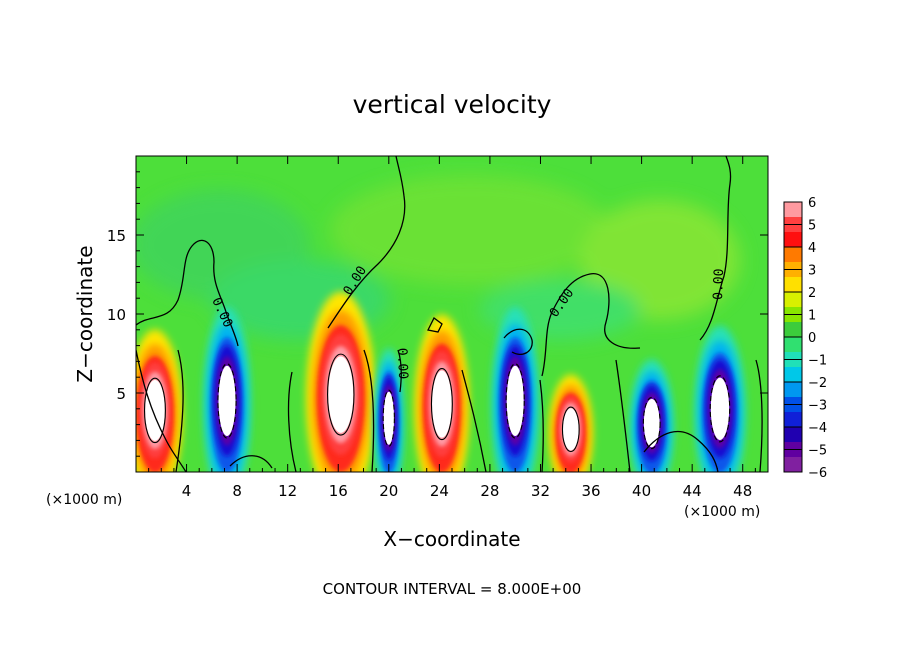 This screenshot has width=904, height=654. I want to click on y-tick-label: 10, so click(116, 315).